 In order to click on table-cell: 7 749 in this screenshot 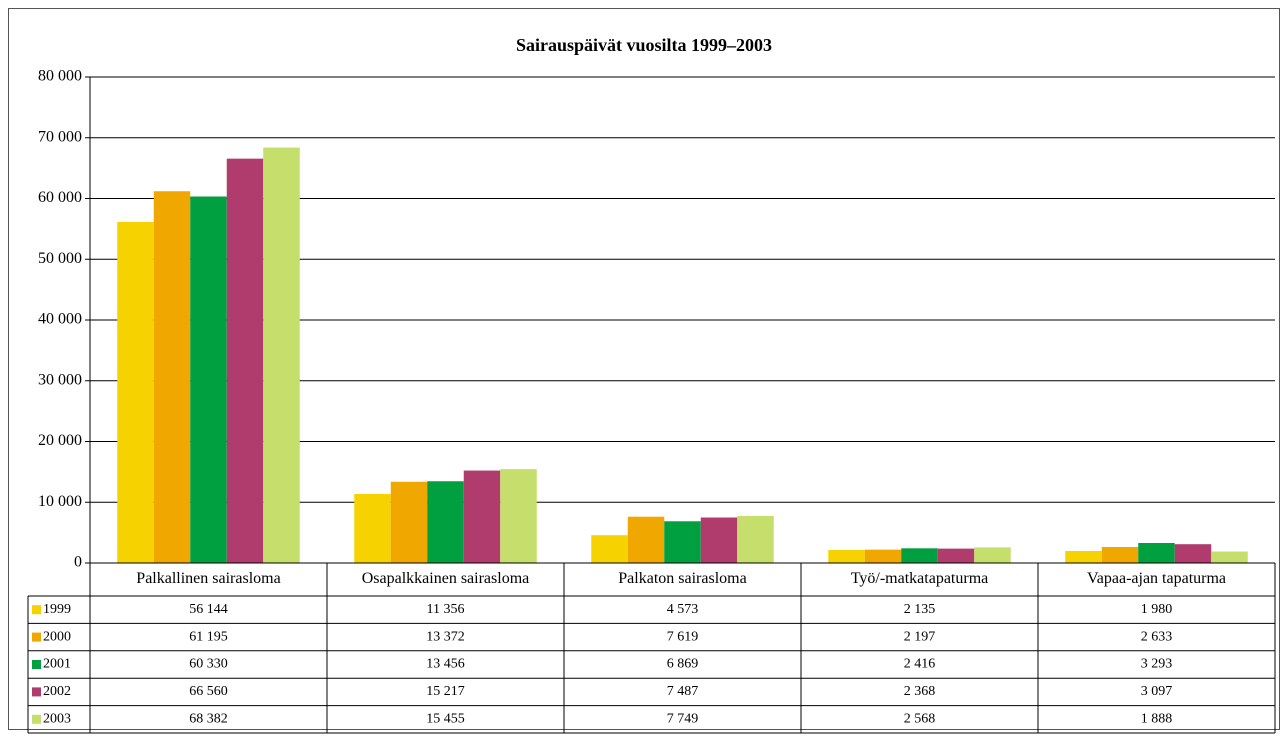, I will do `click(683, 719)`.